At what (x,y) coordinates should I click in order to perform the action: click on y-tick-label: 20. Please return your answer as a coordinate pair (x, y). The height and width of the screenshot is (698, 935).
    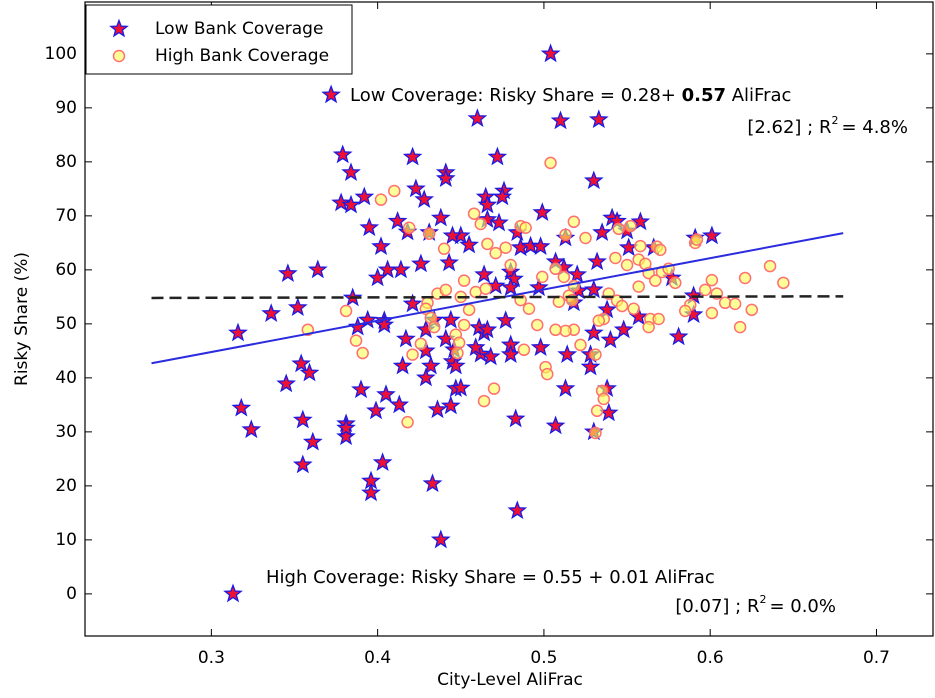
    Looking at the image, I should click on (66, 486).